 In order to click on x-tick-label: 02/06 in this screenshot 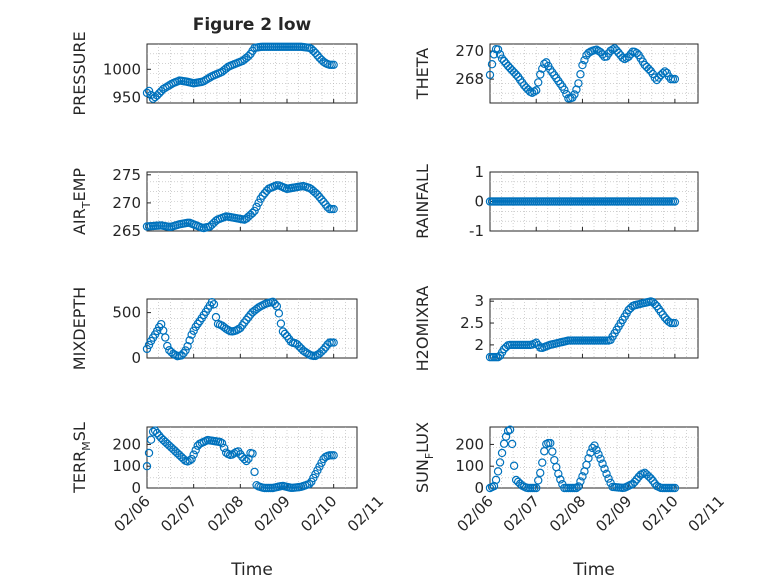, I will do `click(475, 513)`.